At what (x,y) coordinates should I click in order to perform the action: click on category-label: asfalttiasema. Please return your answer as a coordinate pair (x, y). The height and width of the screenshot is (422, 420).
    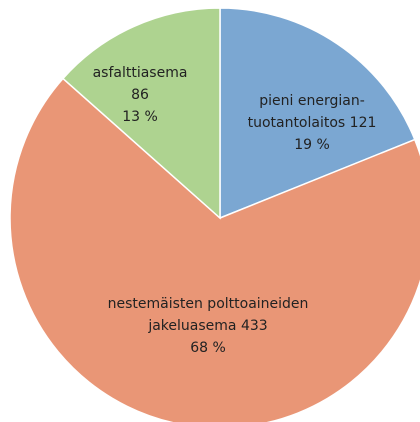
    Looking at the image, I should click on (140, 73).